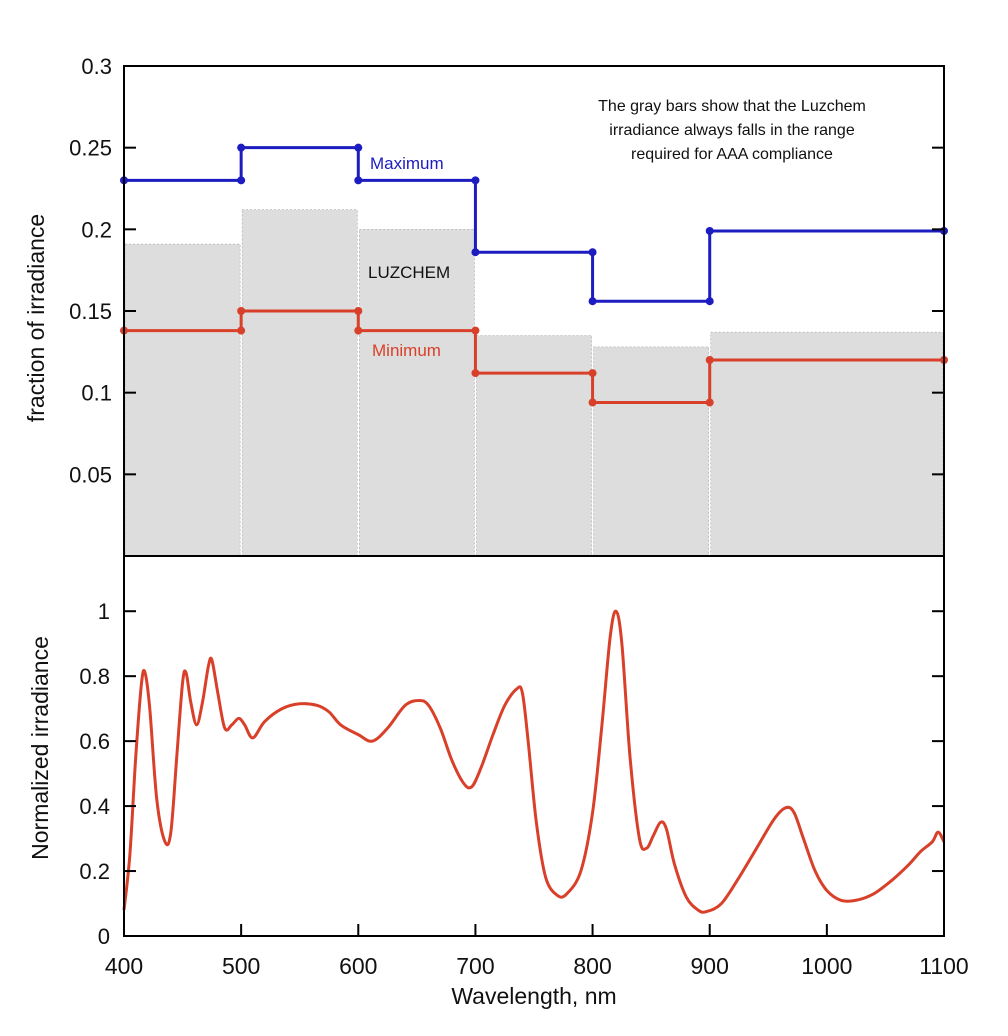 The image size is (1008, 1036). Describe the element at coordinates (732, 130) in the screenshot. I see `annotation-line-2: irradiance always falls in the range` at that location.